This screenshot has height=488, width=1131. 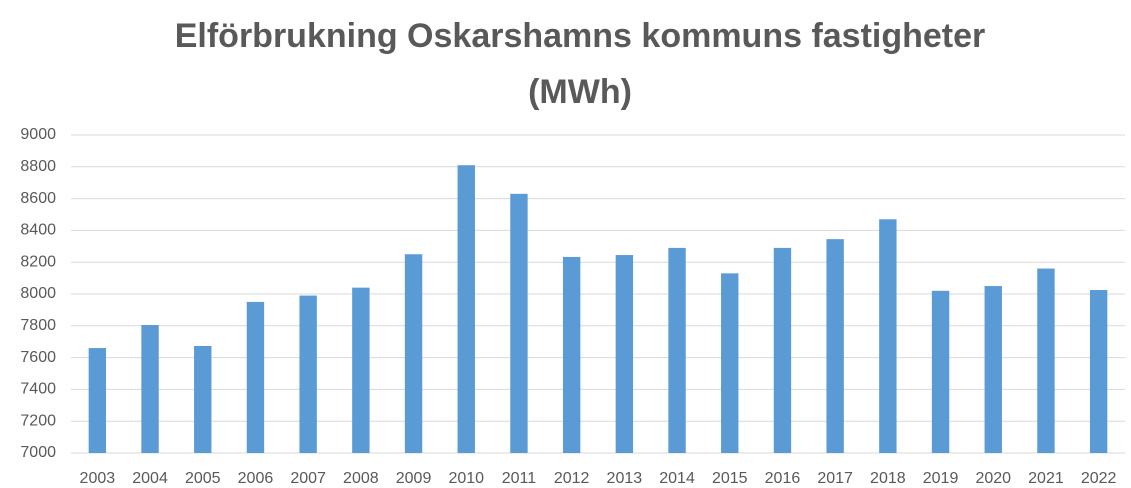 I want to click on y-tick-label: 8000, so click(x=38, y=293).